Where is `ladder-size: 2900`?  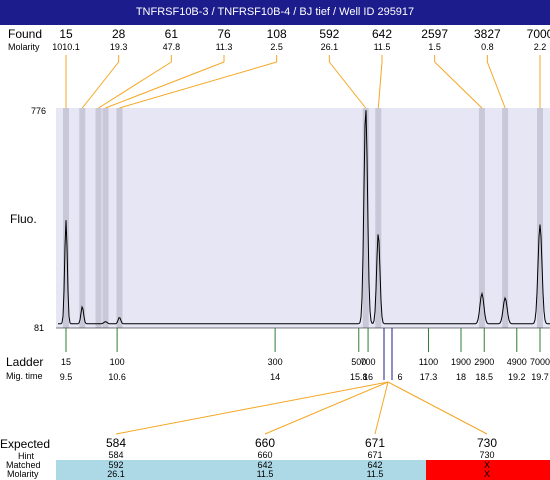
ladder-size: 2900 is located at coordinates (484, 362).